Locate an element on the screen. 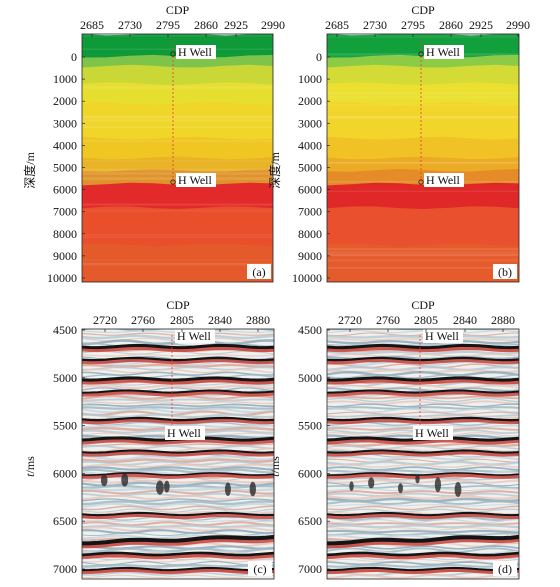 The image size is (560, 587). panel-b-image is located at coordinates (423, 158).